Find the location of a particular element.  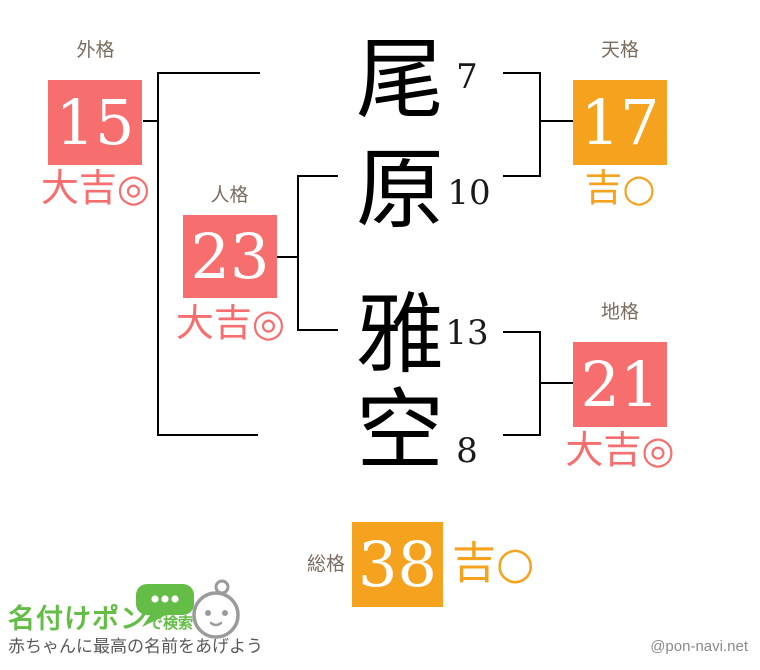

gaikaku-value-box: 15 is located at coordinates (95, 122).